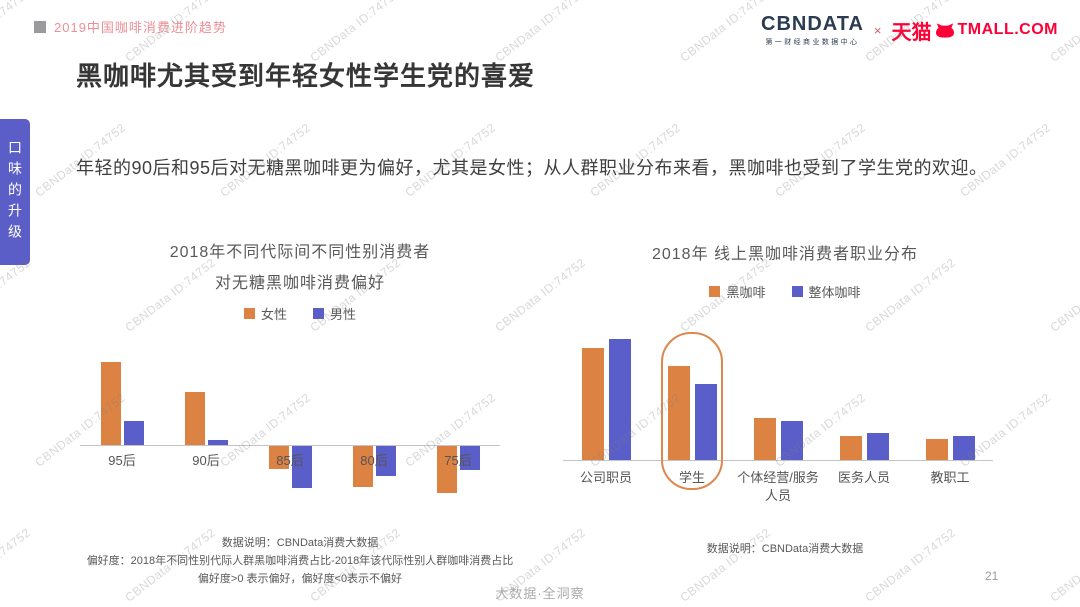  What do you see at coordinates (122, 460) in the screenshot?
I see `category-label: 95后` at bounding box center [122, 460].